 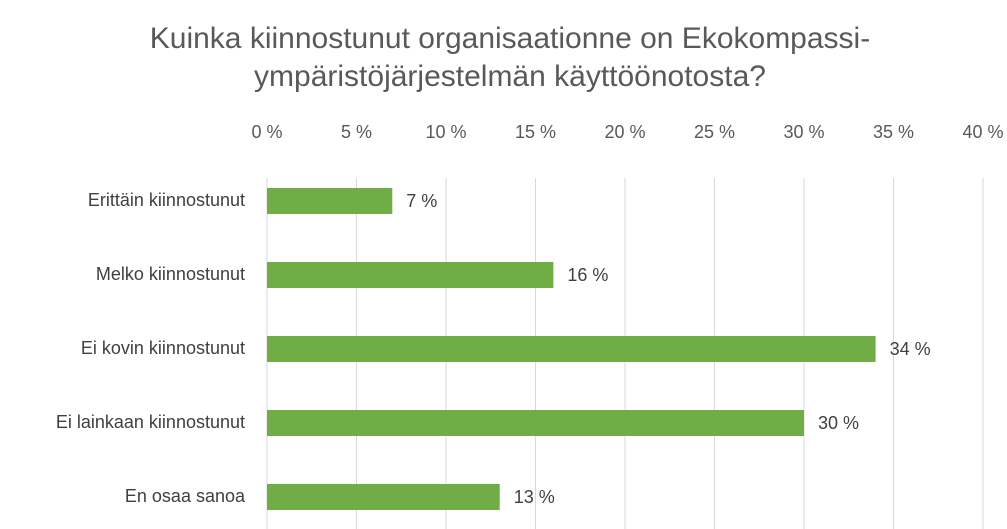 I want to click on x-tick-label: 20 %, so click(x=624, y=132).